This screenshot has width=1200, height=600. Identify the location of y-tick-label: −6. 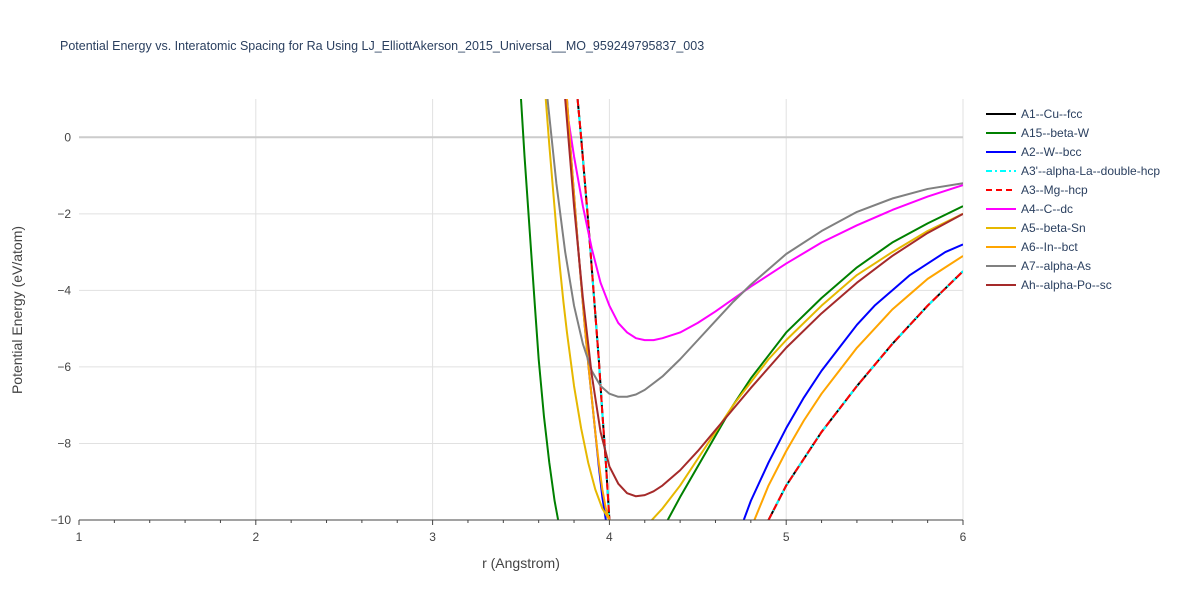
(64, 367).